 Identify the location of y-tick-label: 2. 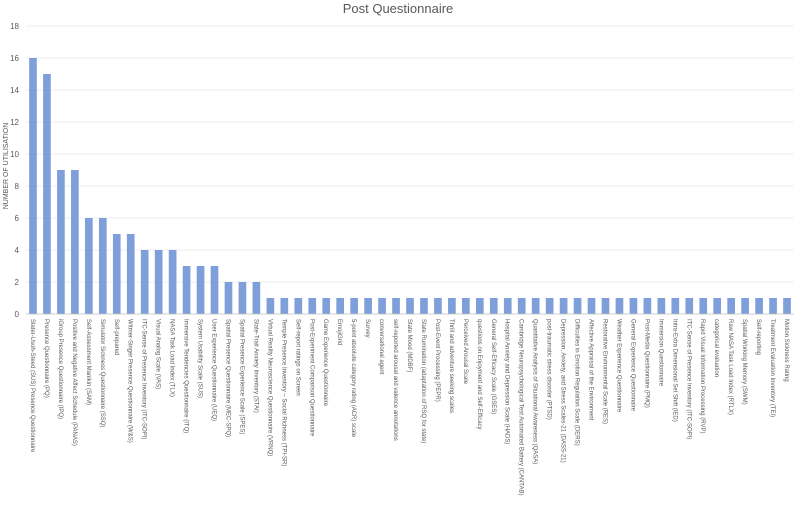
(17, 282).